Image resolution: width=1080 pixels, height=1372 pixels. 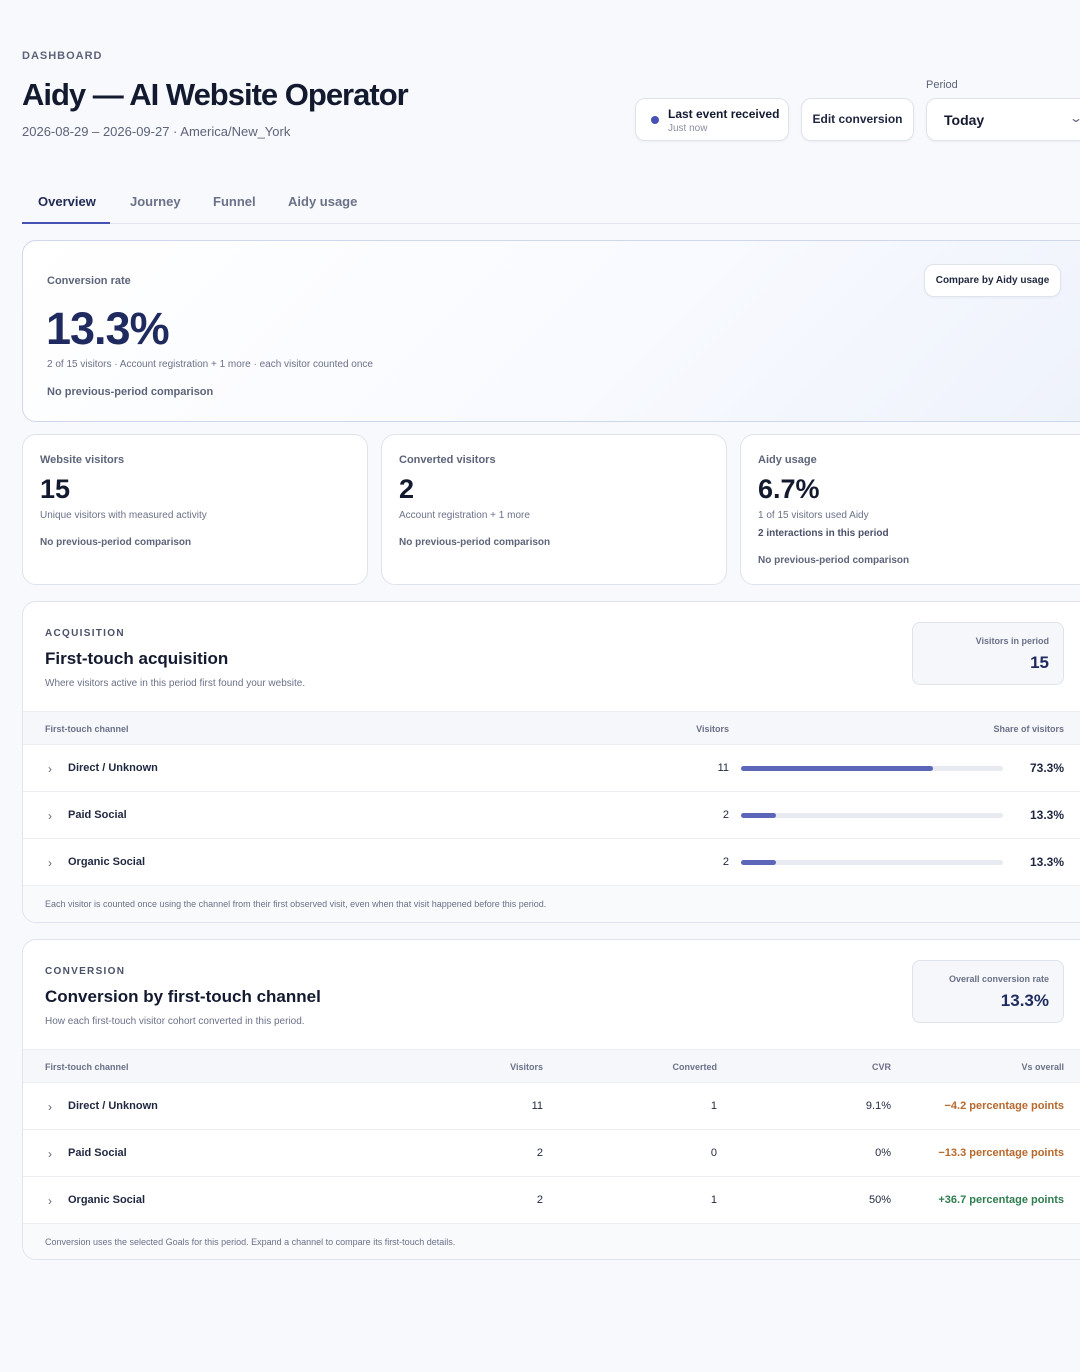 I want to click on section-title: Conversion by first-touch channel, so click(x=183, y=996).